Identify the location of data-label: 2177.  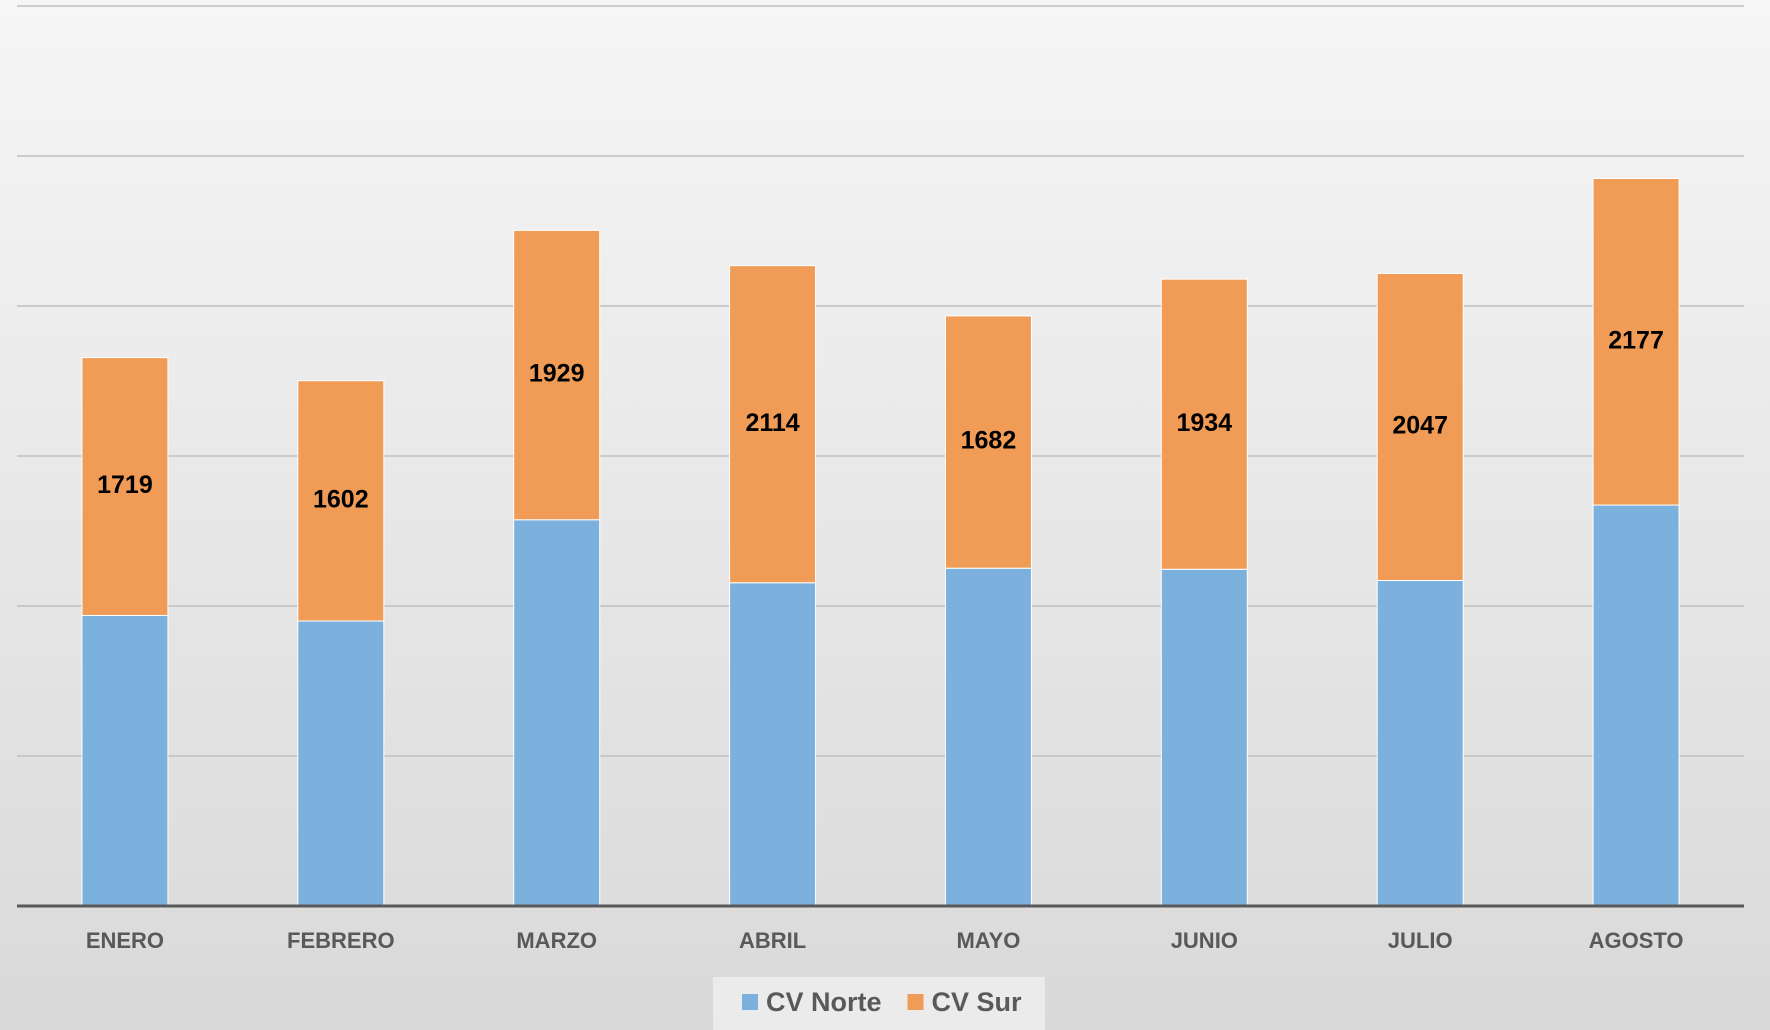
(1636, 340).